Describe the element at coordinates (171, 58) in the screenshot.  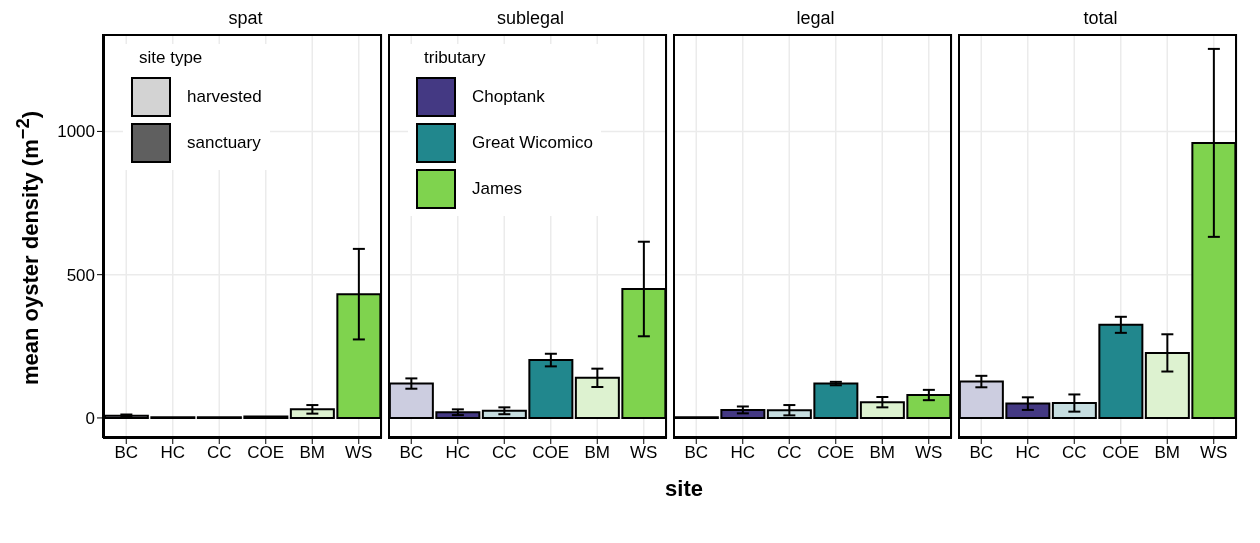
I see `legend-title: site type` at that location.